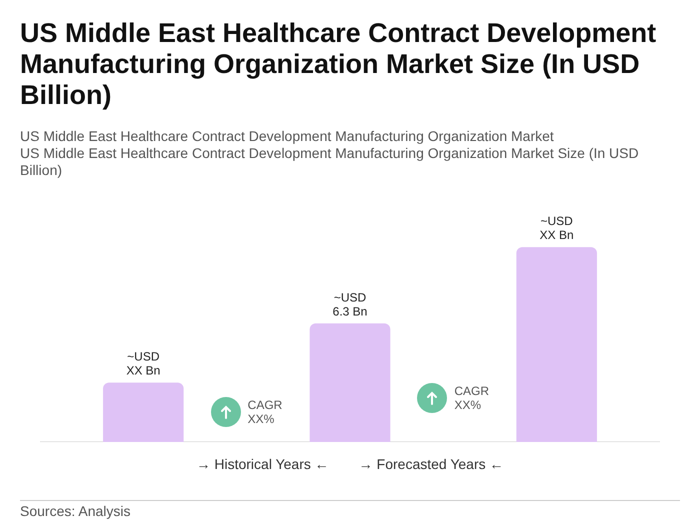  Describe the element at coordinates (350, 304) in the screenshot. I see `data-label: ~USD 6.3 Bn` at that location.